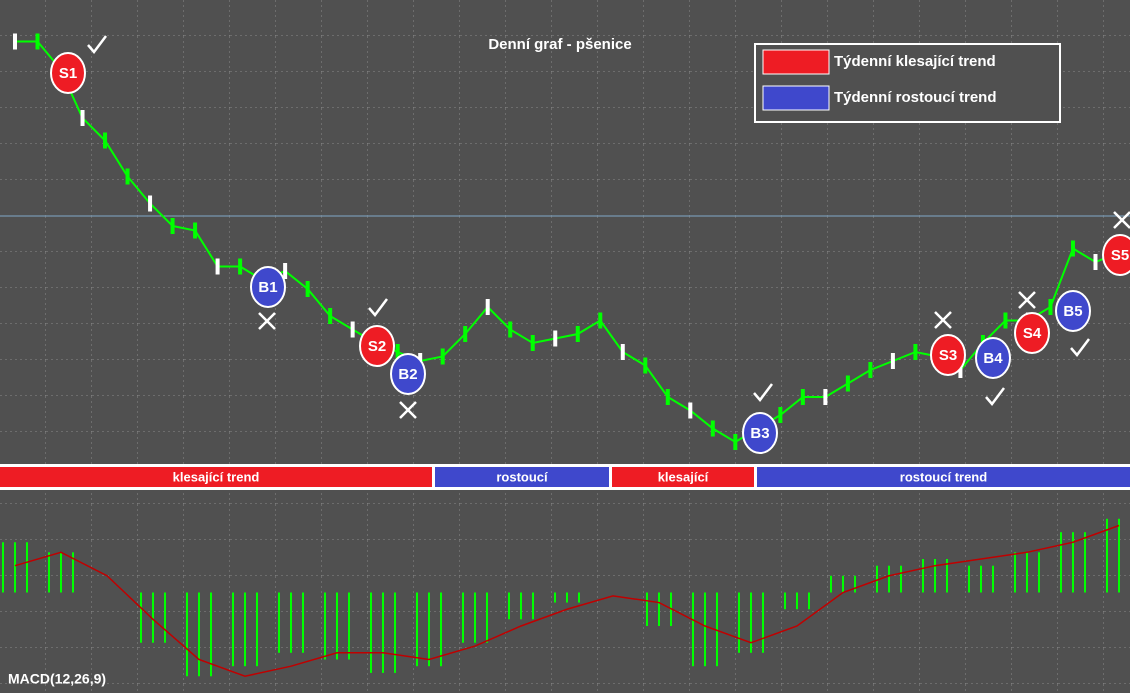  I want to click on signal-label: S1, so click(68, 73).